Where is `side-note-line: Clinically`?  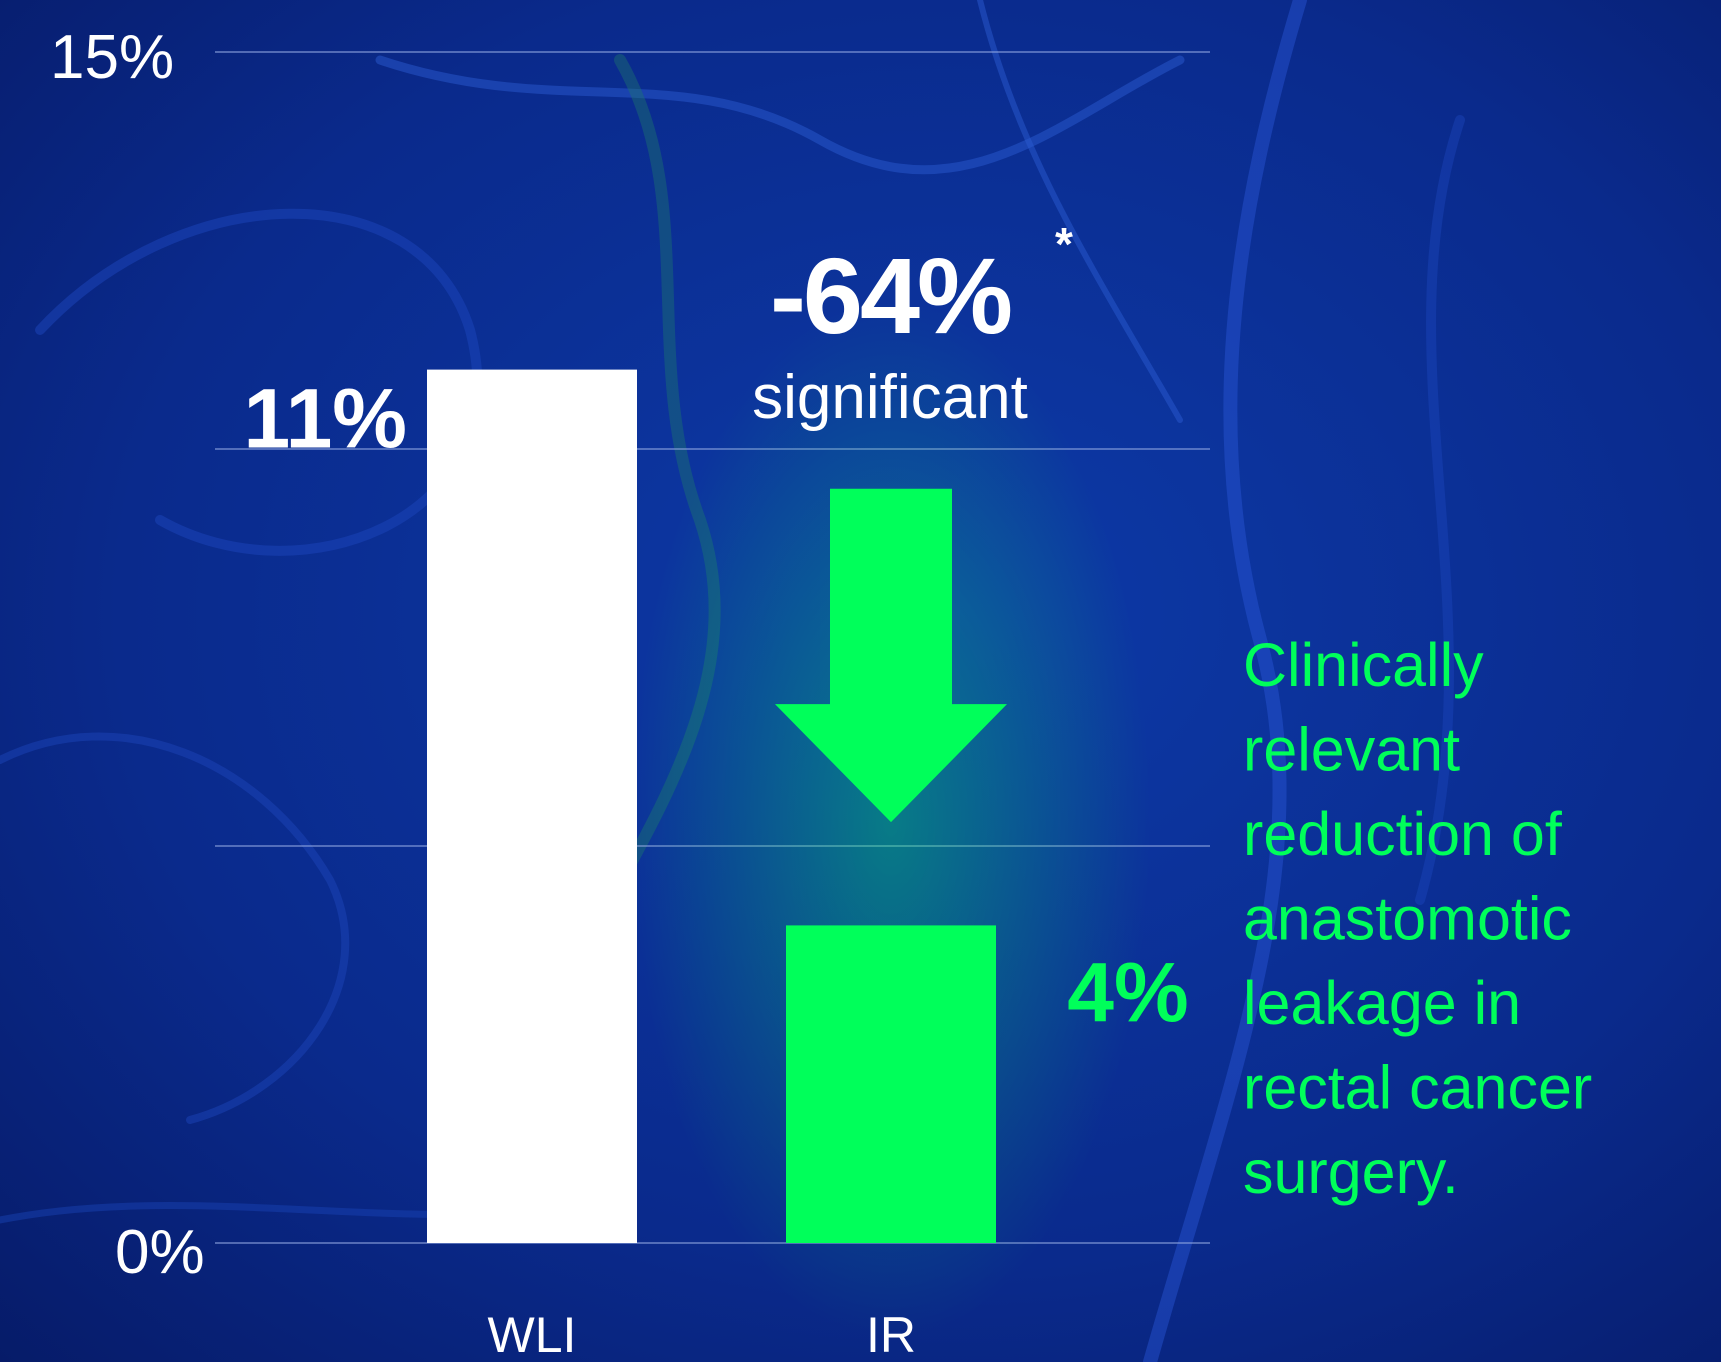 side-note-line: Clinically is located at coordinates (1363, 665).